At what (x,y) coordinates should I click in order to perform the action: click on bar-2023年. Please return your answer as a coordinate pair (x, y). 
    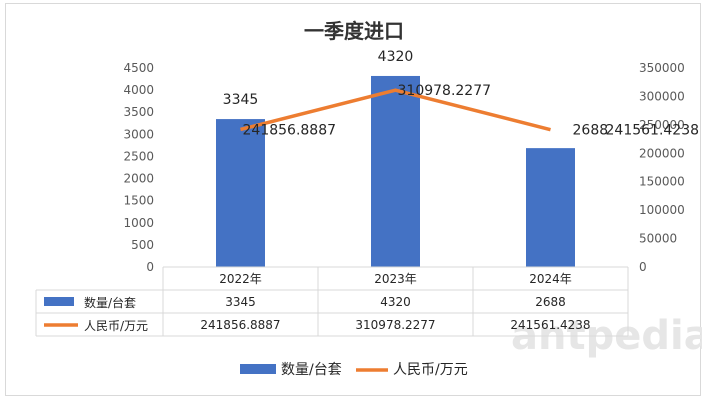
    Looking at the image, I should click on (395, 171).